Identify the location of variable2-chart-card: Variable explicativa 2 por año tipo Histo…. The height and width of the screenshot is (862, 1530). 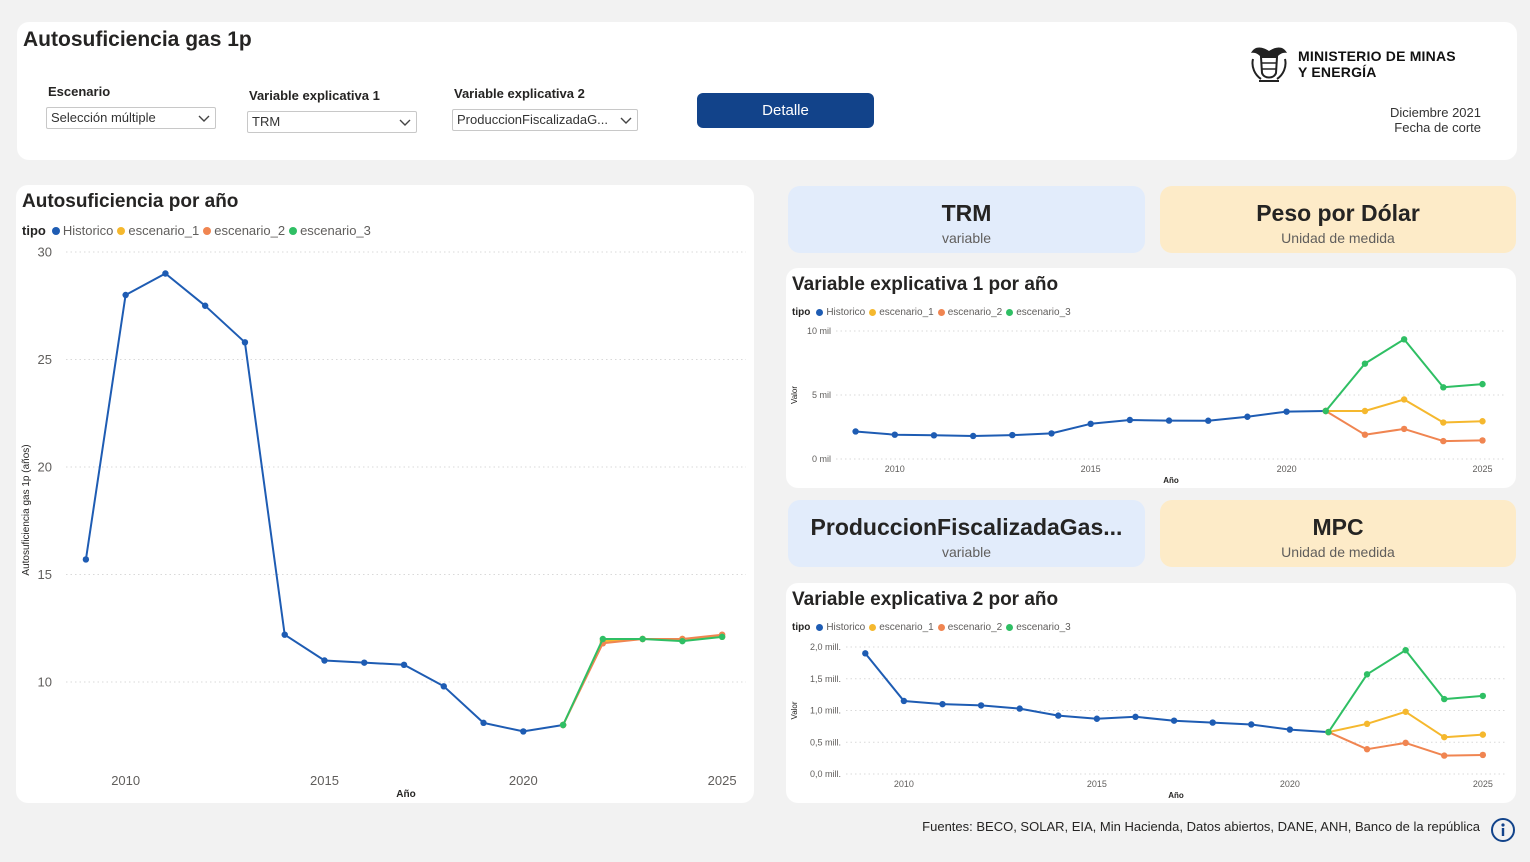
(1151, 693).